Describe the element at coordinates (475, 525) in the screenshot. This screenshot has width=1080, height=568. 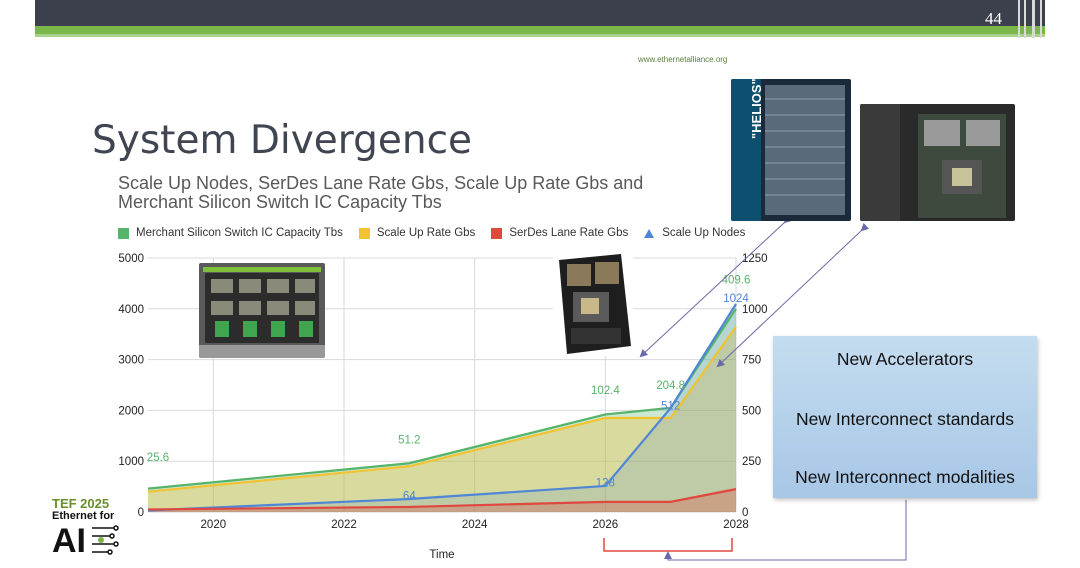
I see `x-tick-label: 2024` at that location.